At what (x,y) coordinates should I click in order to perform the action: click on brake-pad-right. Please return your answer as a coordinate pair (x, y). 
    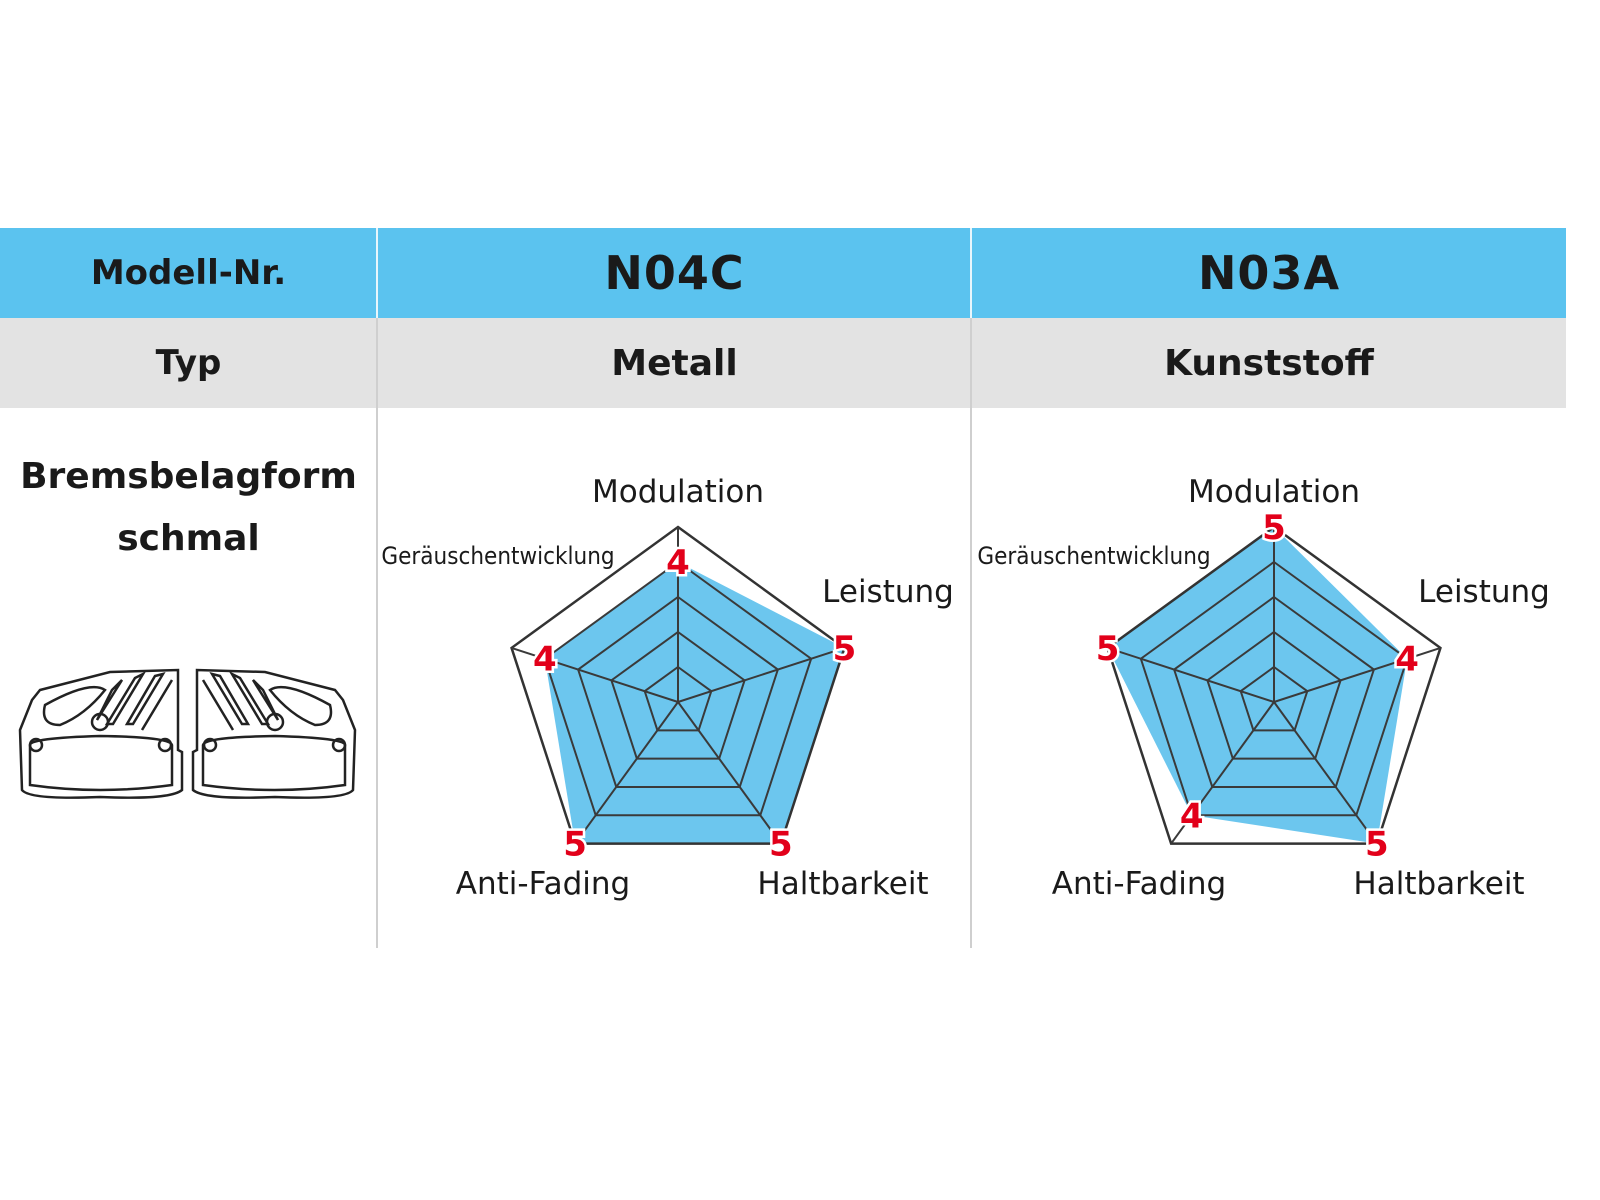
    Looking at the image, I should click on (274, 733).